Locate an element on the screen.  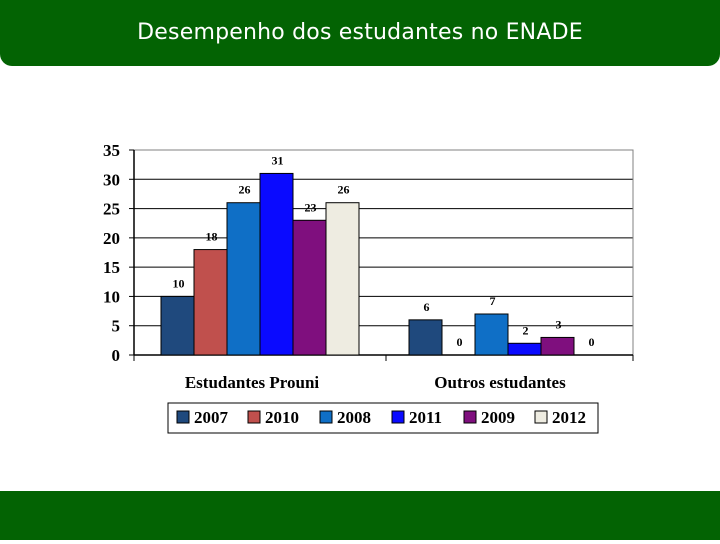
y-tick-label: 10 is located at coordinates (111, 296).